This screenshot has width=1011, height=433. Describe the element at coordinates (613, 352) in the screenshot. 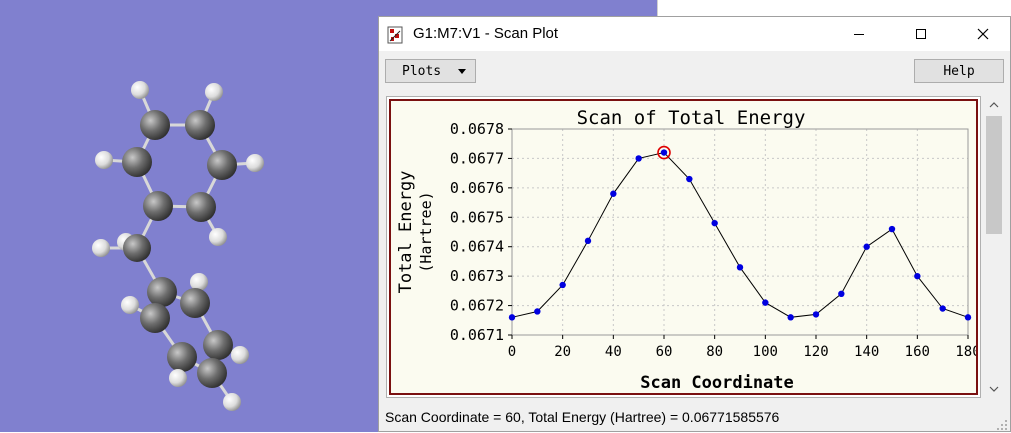

I see `x-tick-label: 40` at that location.